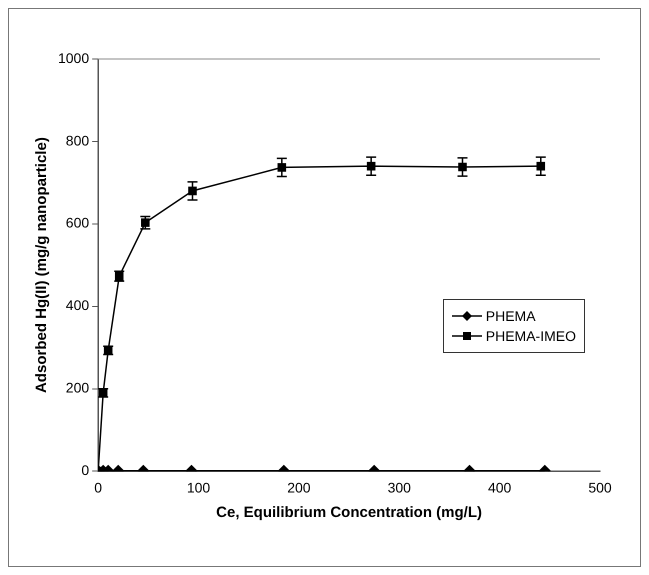 The image size is (649, 575). What do you see at coordinates (41, 265) in the screenshot?
I see `y-axis-title: Adsorbed Hg(II) (mg/g nanoparticle)` at bounding box center [41, 265].